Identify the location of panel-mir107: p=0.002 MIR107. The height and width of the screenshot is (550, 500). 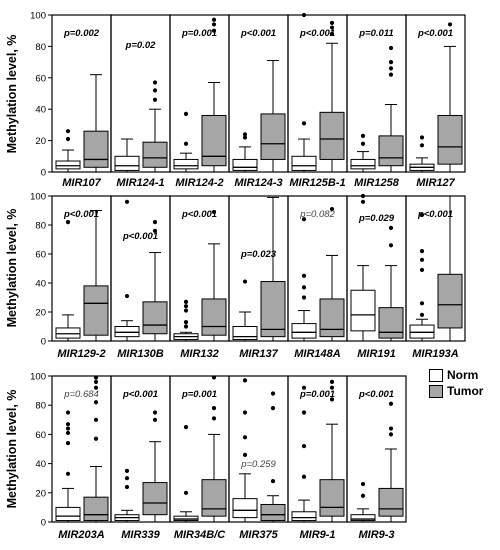
(81, 101).